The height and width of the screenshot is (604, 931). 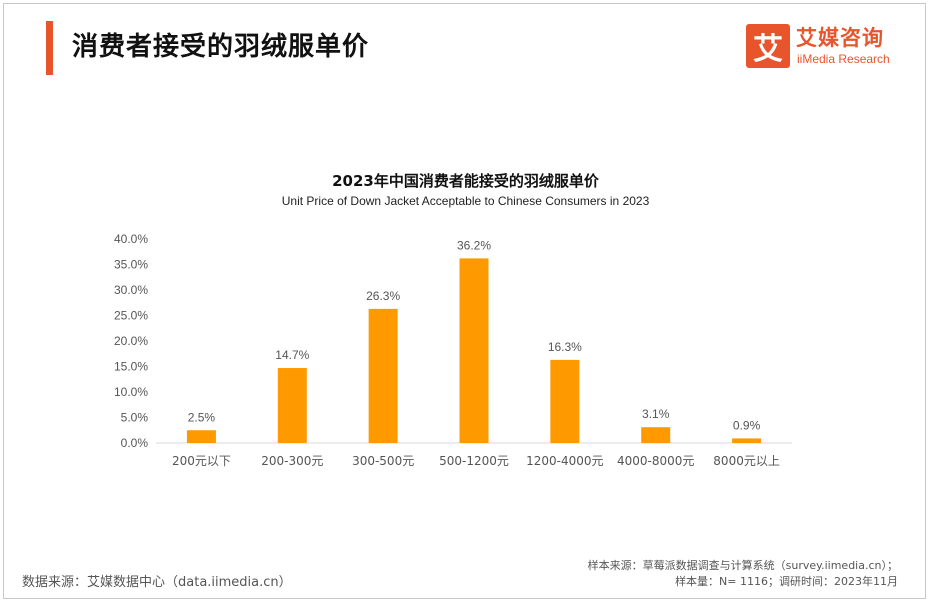 What do you see at coordinates (474, 461) in the screenshot?
I see `x-tick-label: 500-1200元` at bounding box center [474, 461].